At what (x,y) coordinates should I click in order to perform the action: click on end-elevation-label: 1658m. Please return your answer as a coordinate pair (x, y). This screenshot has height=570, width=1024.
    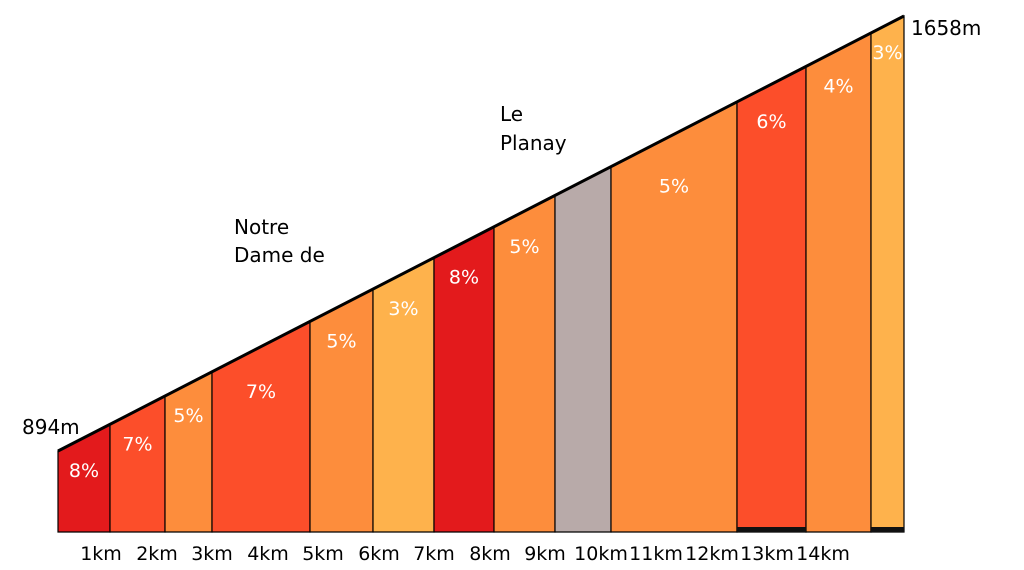
    Looking at the image, I should click on (946, 28).